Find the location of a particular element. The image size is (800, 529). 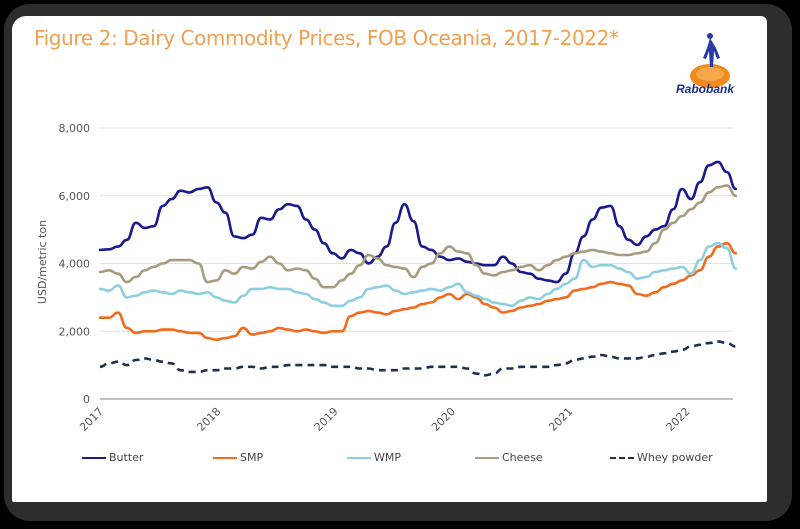

legend: Butter SMP WMP Cheese Whey powder is located at coordinates (400, 461).